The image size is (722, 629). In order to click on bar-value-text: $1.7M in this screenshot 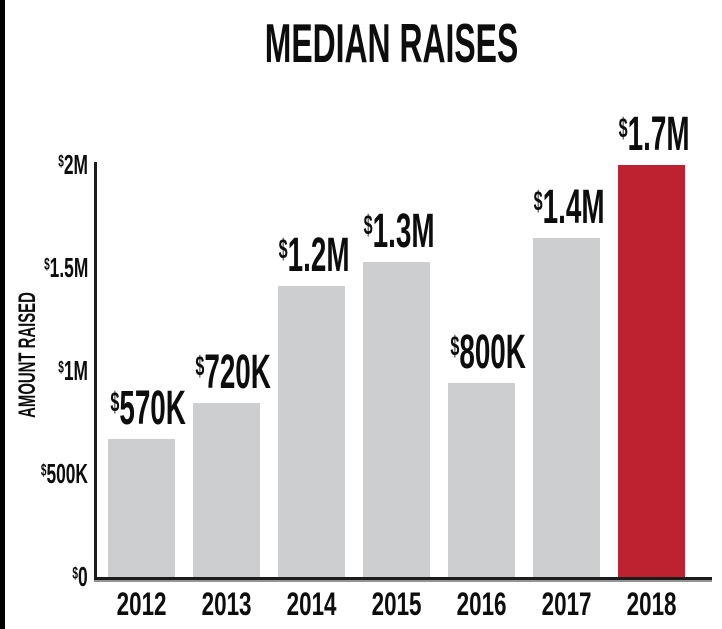, I will do `click(654, 134)`.